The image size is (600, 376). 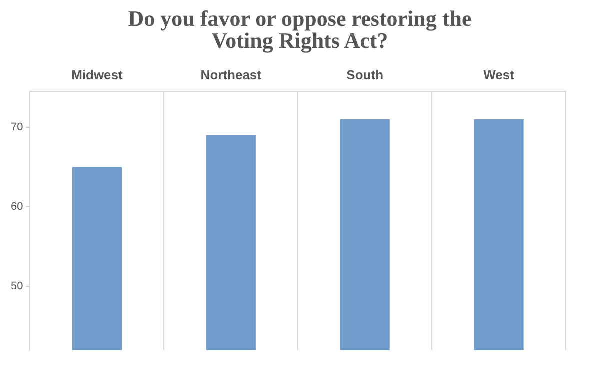 I want to click on x-tick-label: Midwest, so click(x=98, y=74).